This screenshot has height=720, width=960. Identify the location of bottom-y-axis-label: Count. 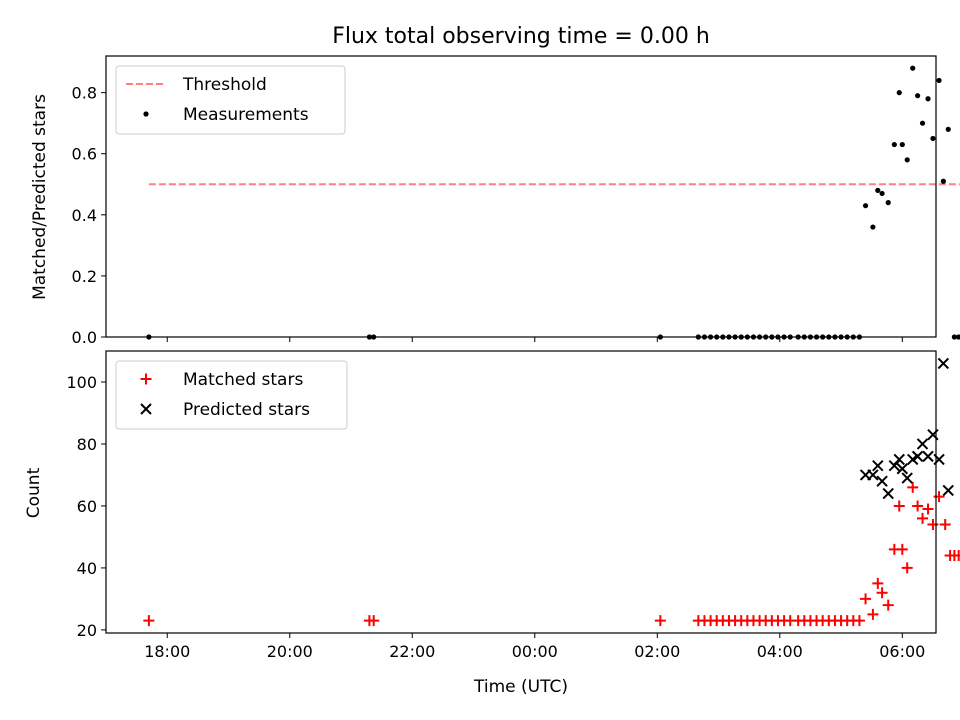
(34, 492).